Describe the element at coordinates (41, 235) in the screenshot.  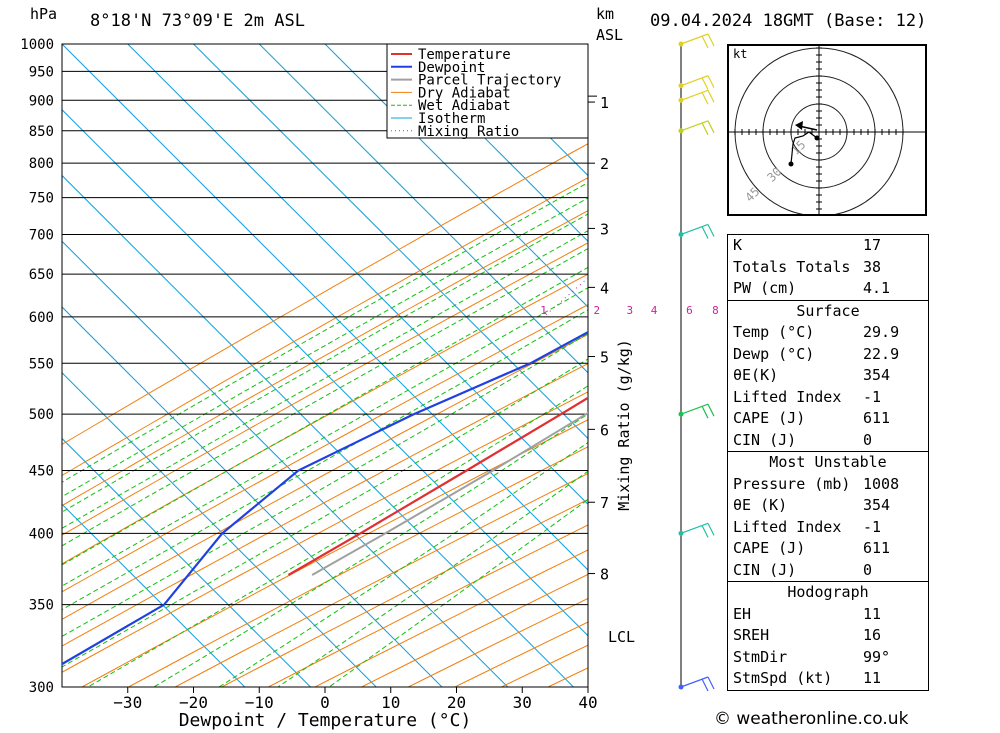
I see `pressure-tick-label: 700` at that location.